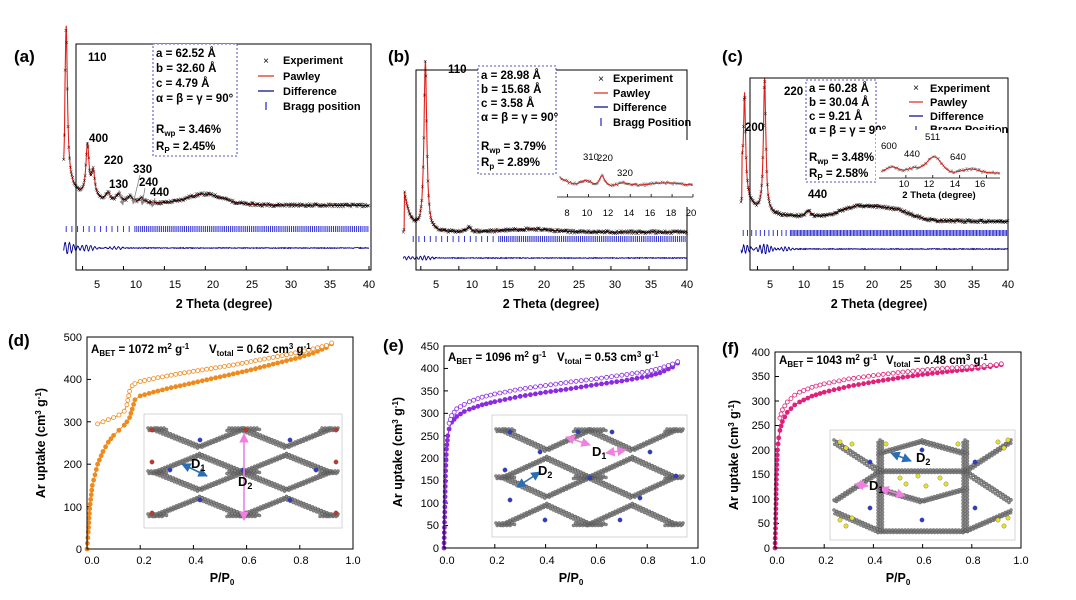 This screenshot has width=1076, height=600. I want to click on r-wp: Rwp = 3.79%, so click(513, 148).